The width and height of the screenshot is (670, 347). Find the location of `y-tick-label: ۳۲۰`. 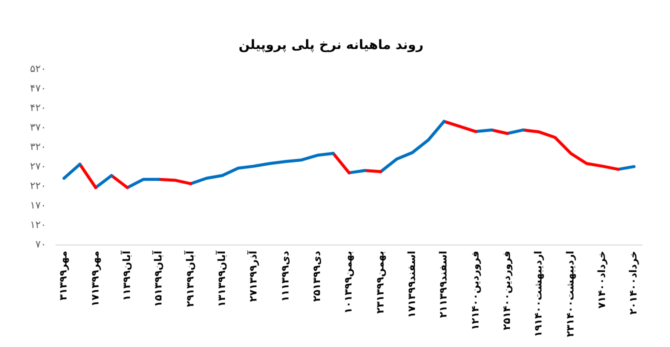

y-tick-label: ۳۲۰ is located at coordinates (38, 148).